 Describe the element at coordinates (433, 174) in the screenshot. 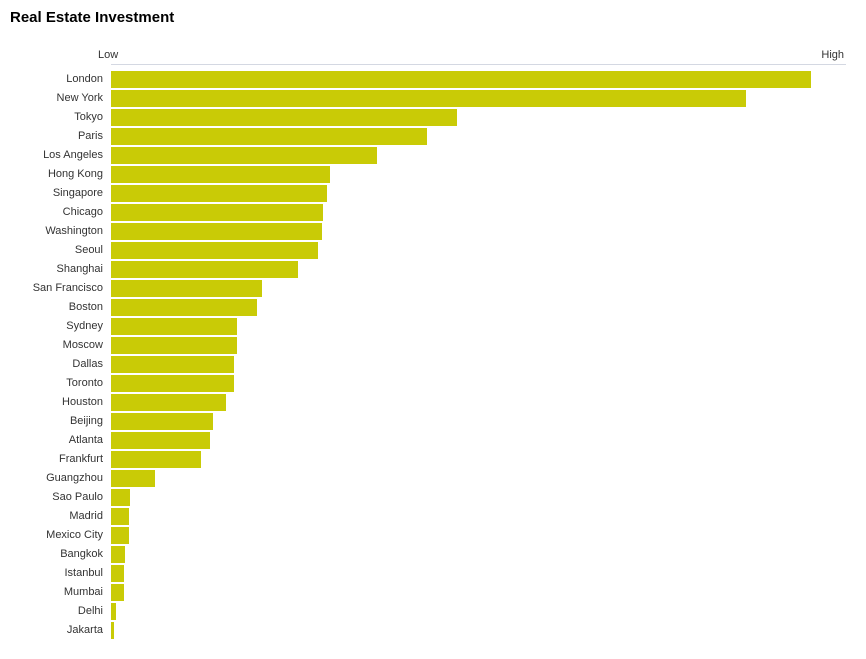

I see `bar-row: Hong Kong` at that location.